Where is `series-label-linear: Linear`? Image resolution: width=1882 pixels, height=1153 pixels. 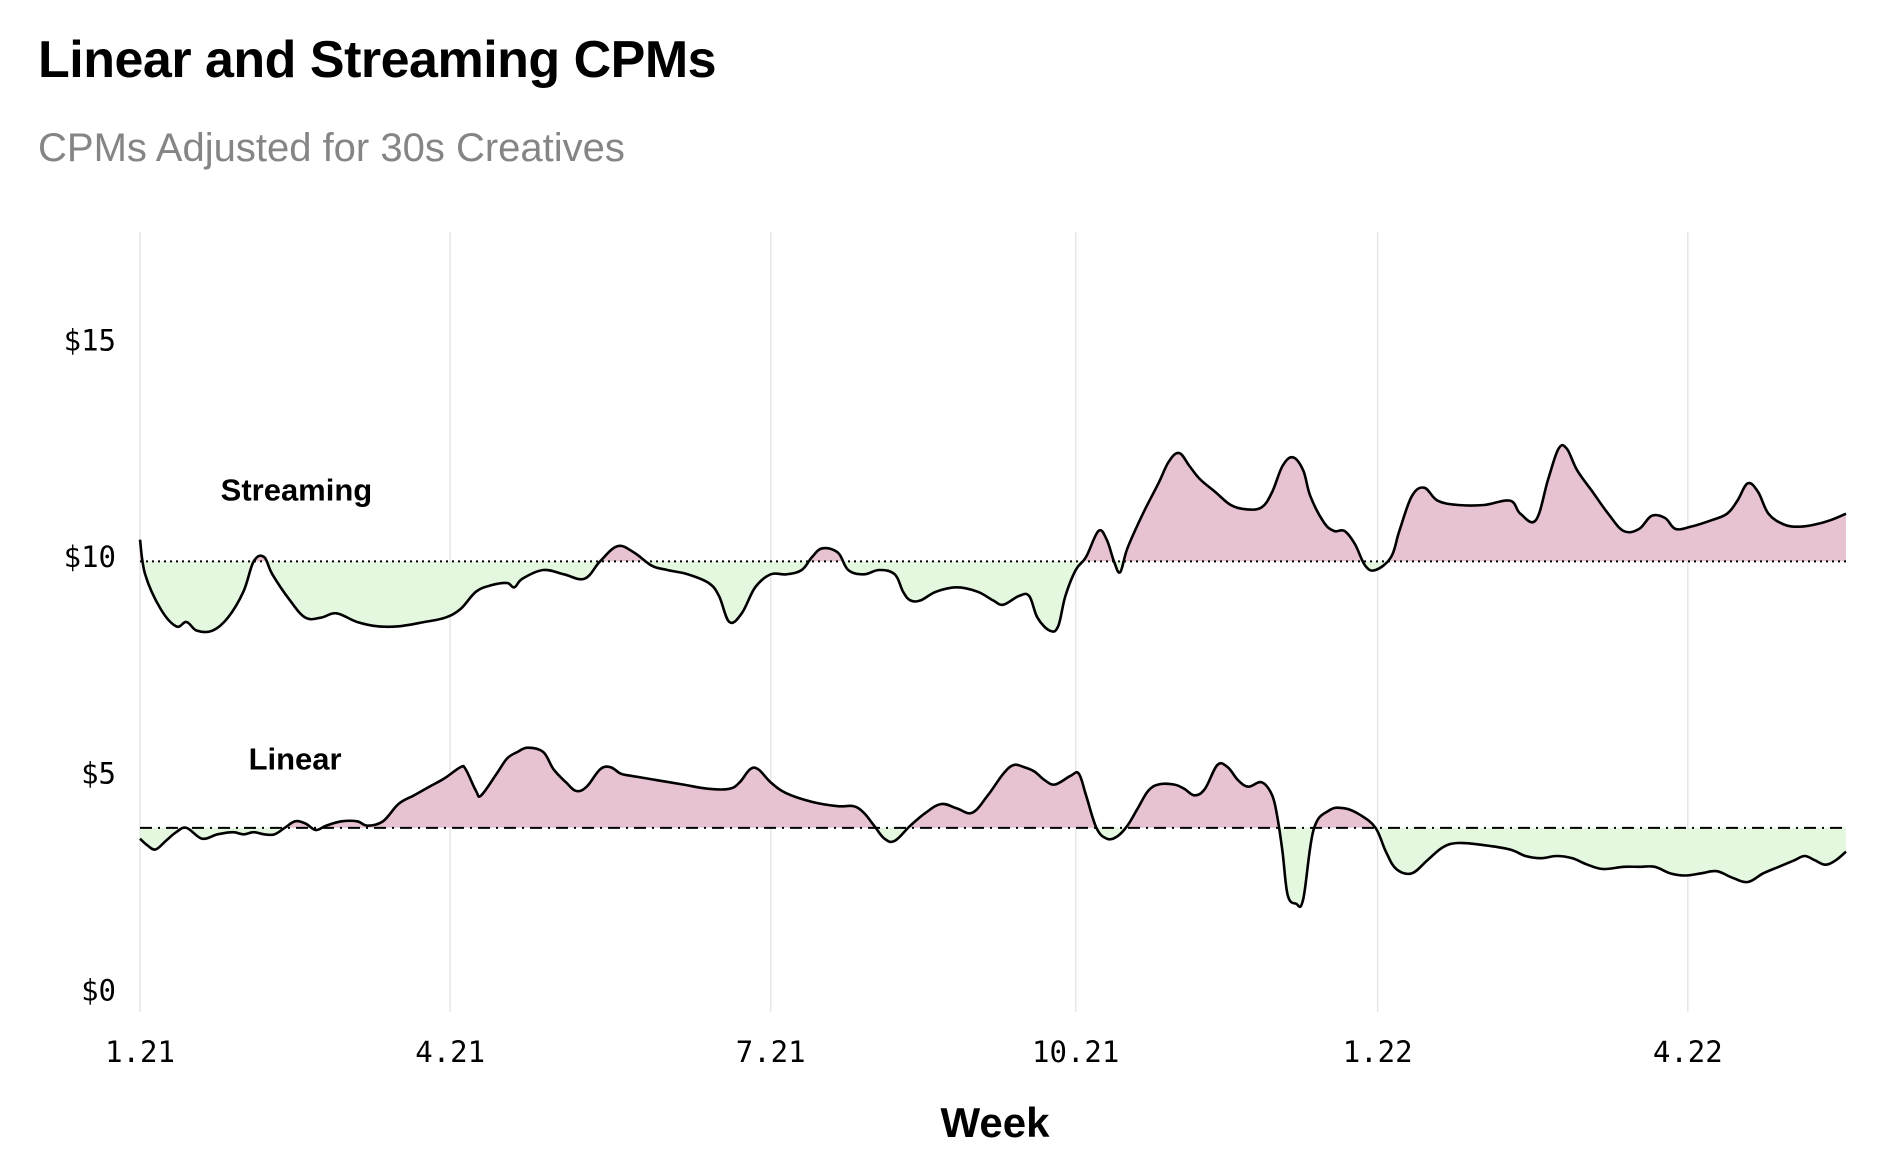 series-label-linear: Linear is located at coordinates (295, 758).